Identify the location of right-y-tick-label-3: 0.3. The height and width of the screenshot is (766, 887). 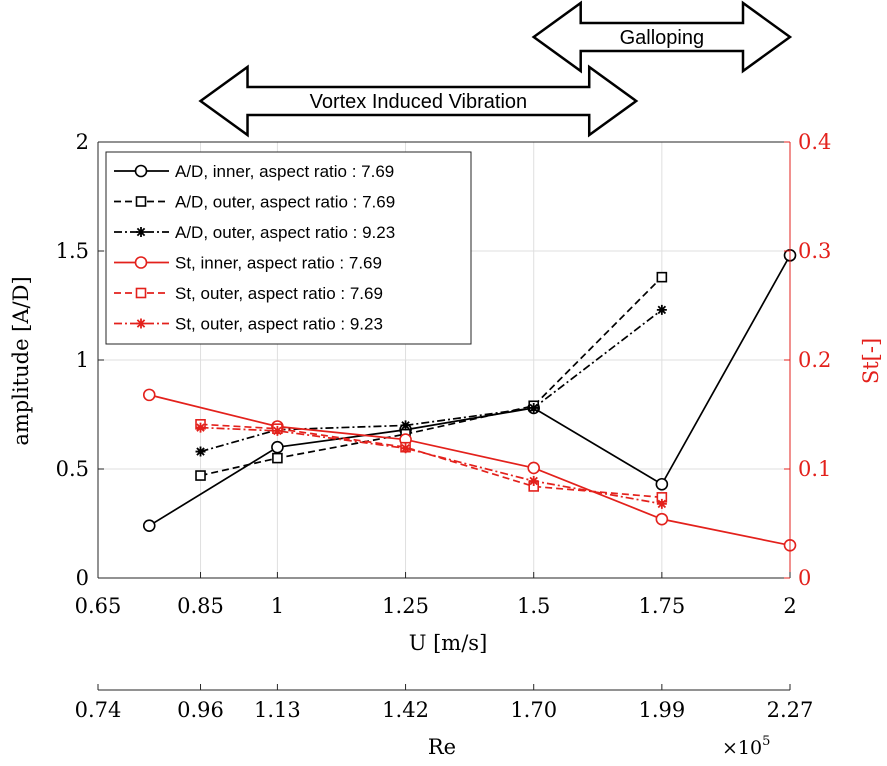
(814, 251).